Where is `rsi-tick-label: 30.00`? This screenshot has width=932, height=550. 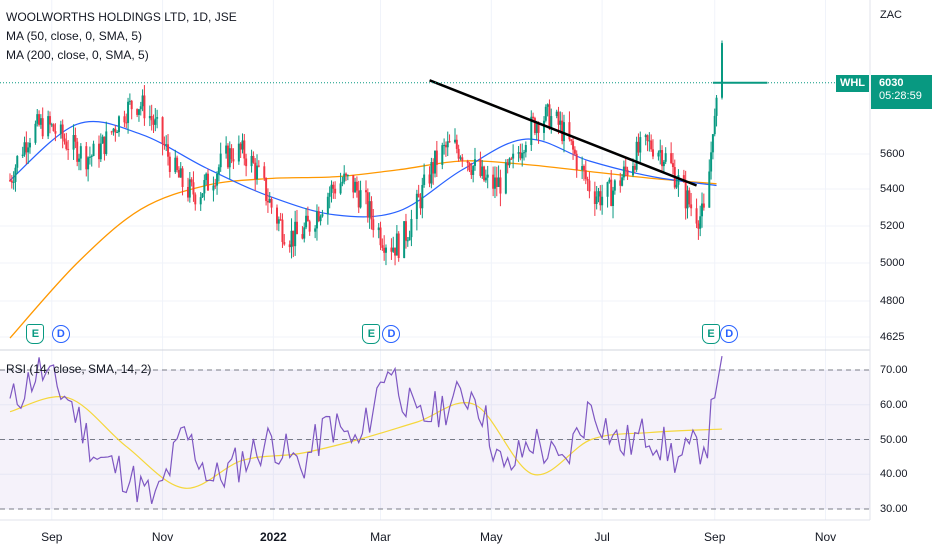 rsi-tick-label: 30.00 is located at coordinates (894, 509).